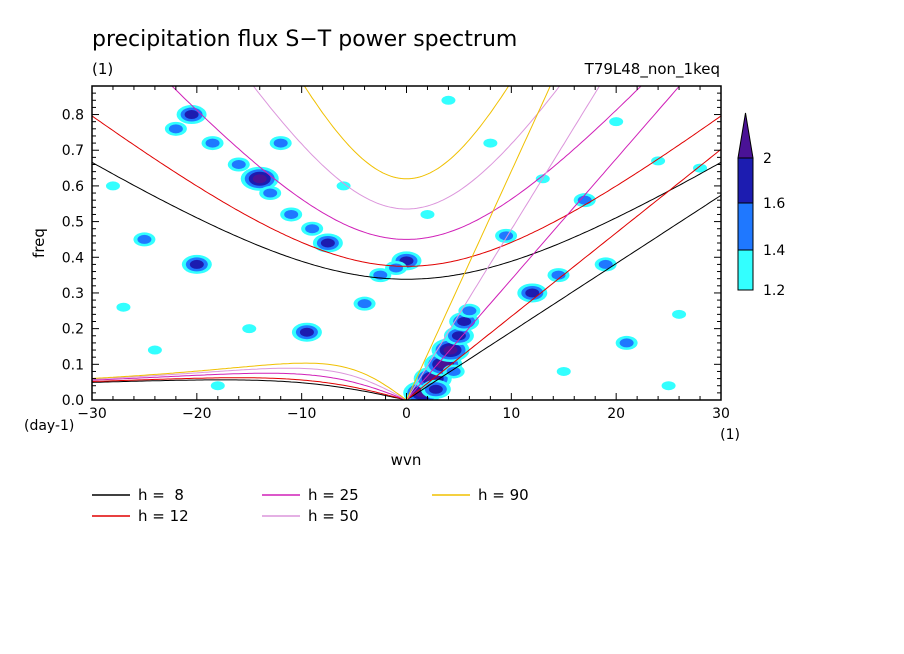  Describe the element at coordinates (730, 435) in the screenshot. I see `x-unit-label: (1)` at that location.